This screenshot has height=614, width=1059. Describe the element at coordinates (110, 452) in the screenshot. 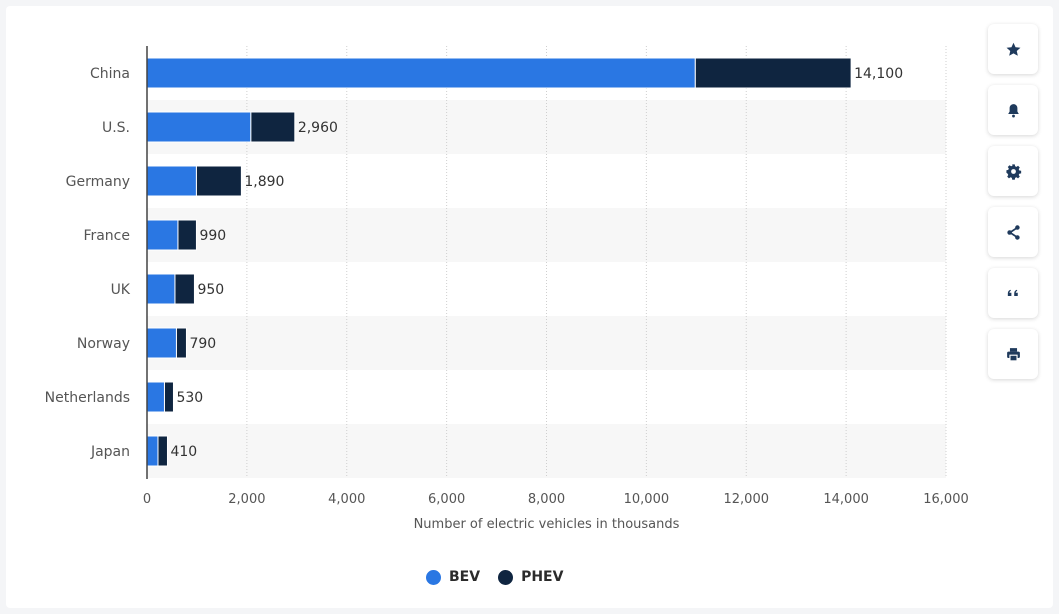

I see `category-label: Japan` at that location.